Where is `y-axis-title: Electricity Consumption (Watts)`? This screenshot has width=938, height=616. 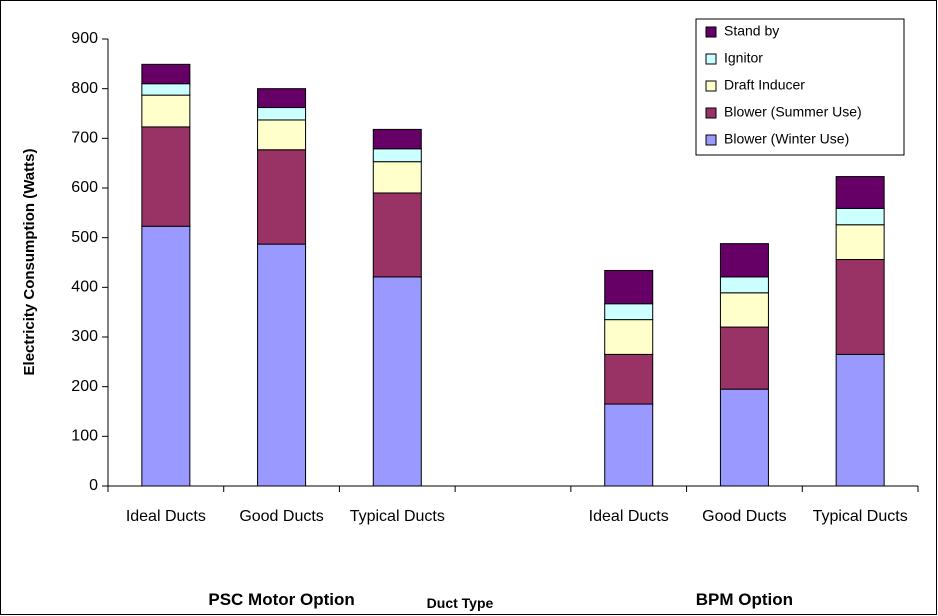 y-axis-title: Electricity Consumption (Watts) is located at coordinates (29, 262).